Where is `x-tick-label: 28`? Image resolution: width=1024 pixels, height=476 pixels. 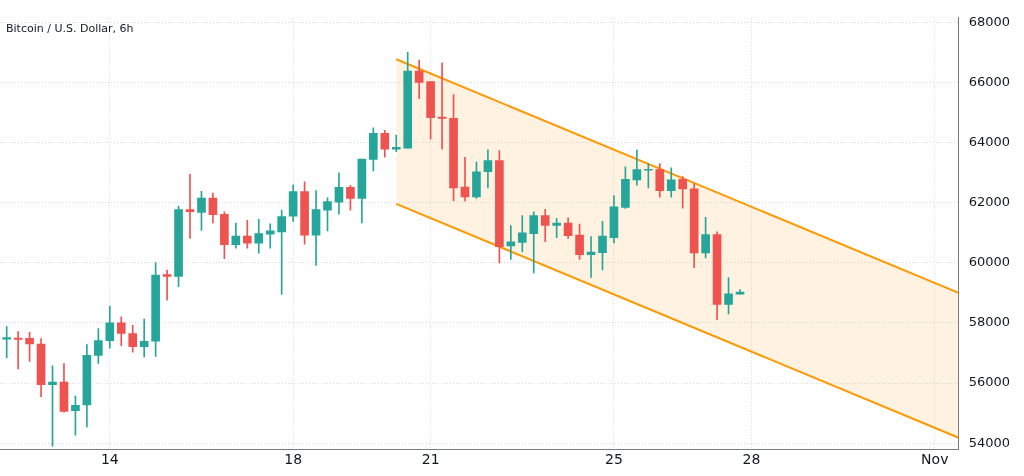 x-tick-label: 28 is located at coordinates (751, 459).